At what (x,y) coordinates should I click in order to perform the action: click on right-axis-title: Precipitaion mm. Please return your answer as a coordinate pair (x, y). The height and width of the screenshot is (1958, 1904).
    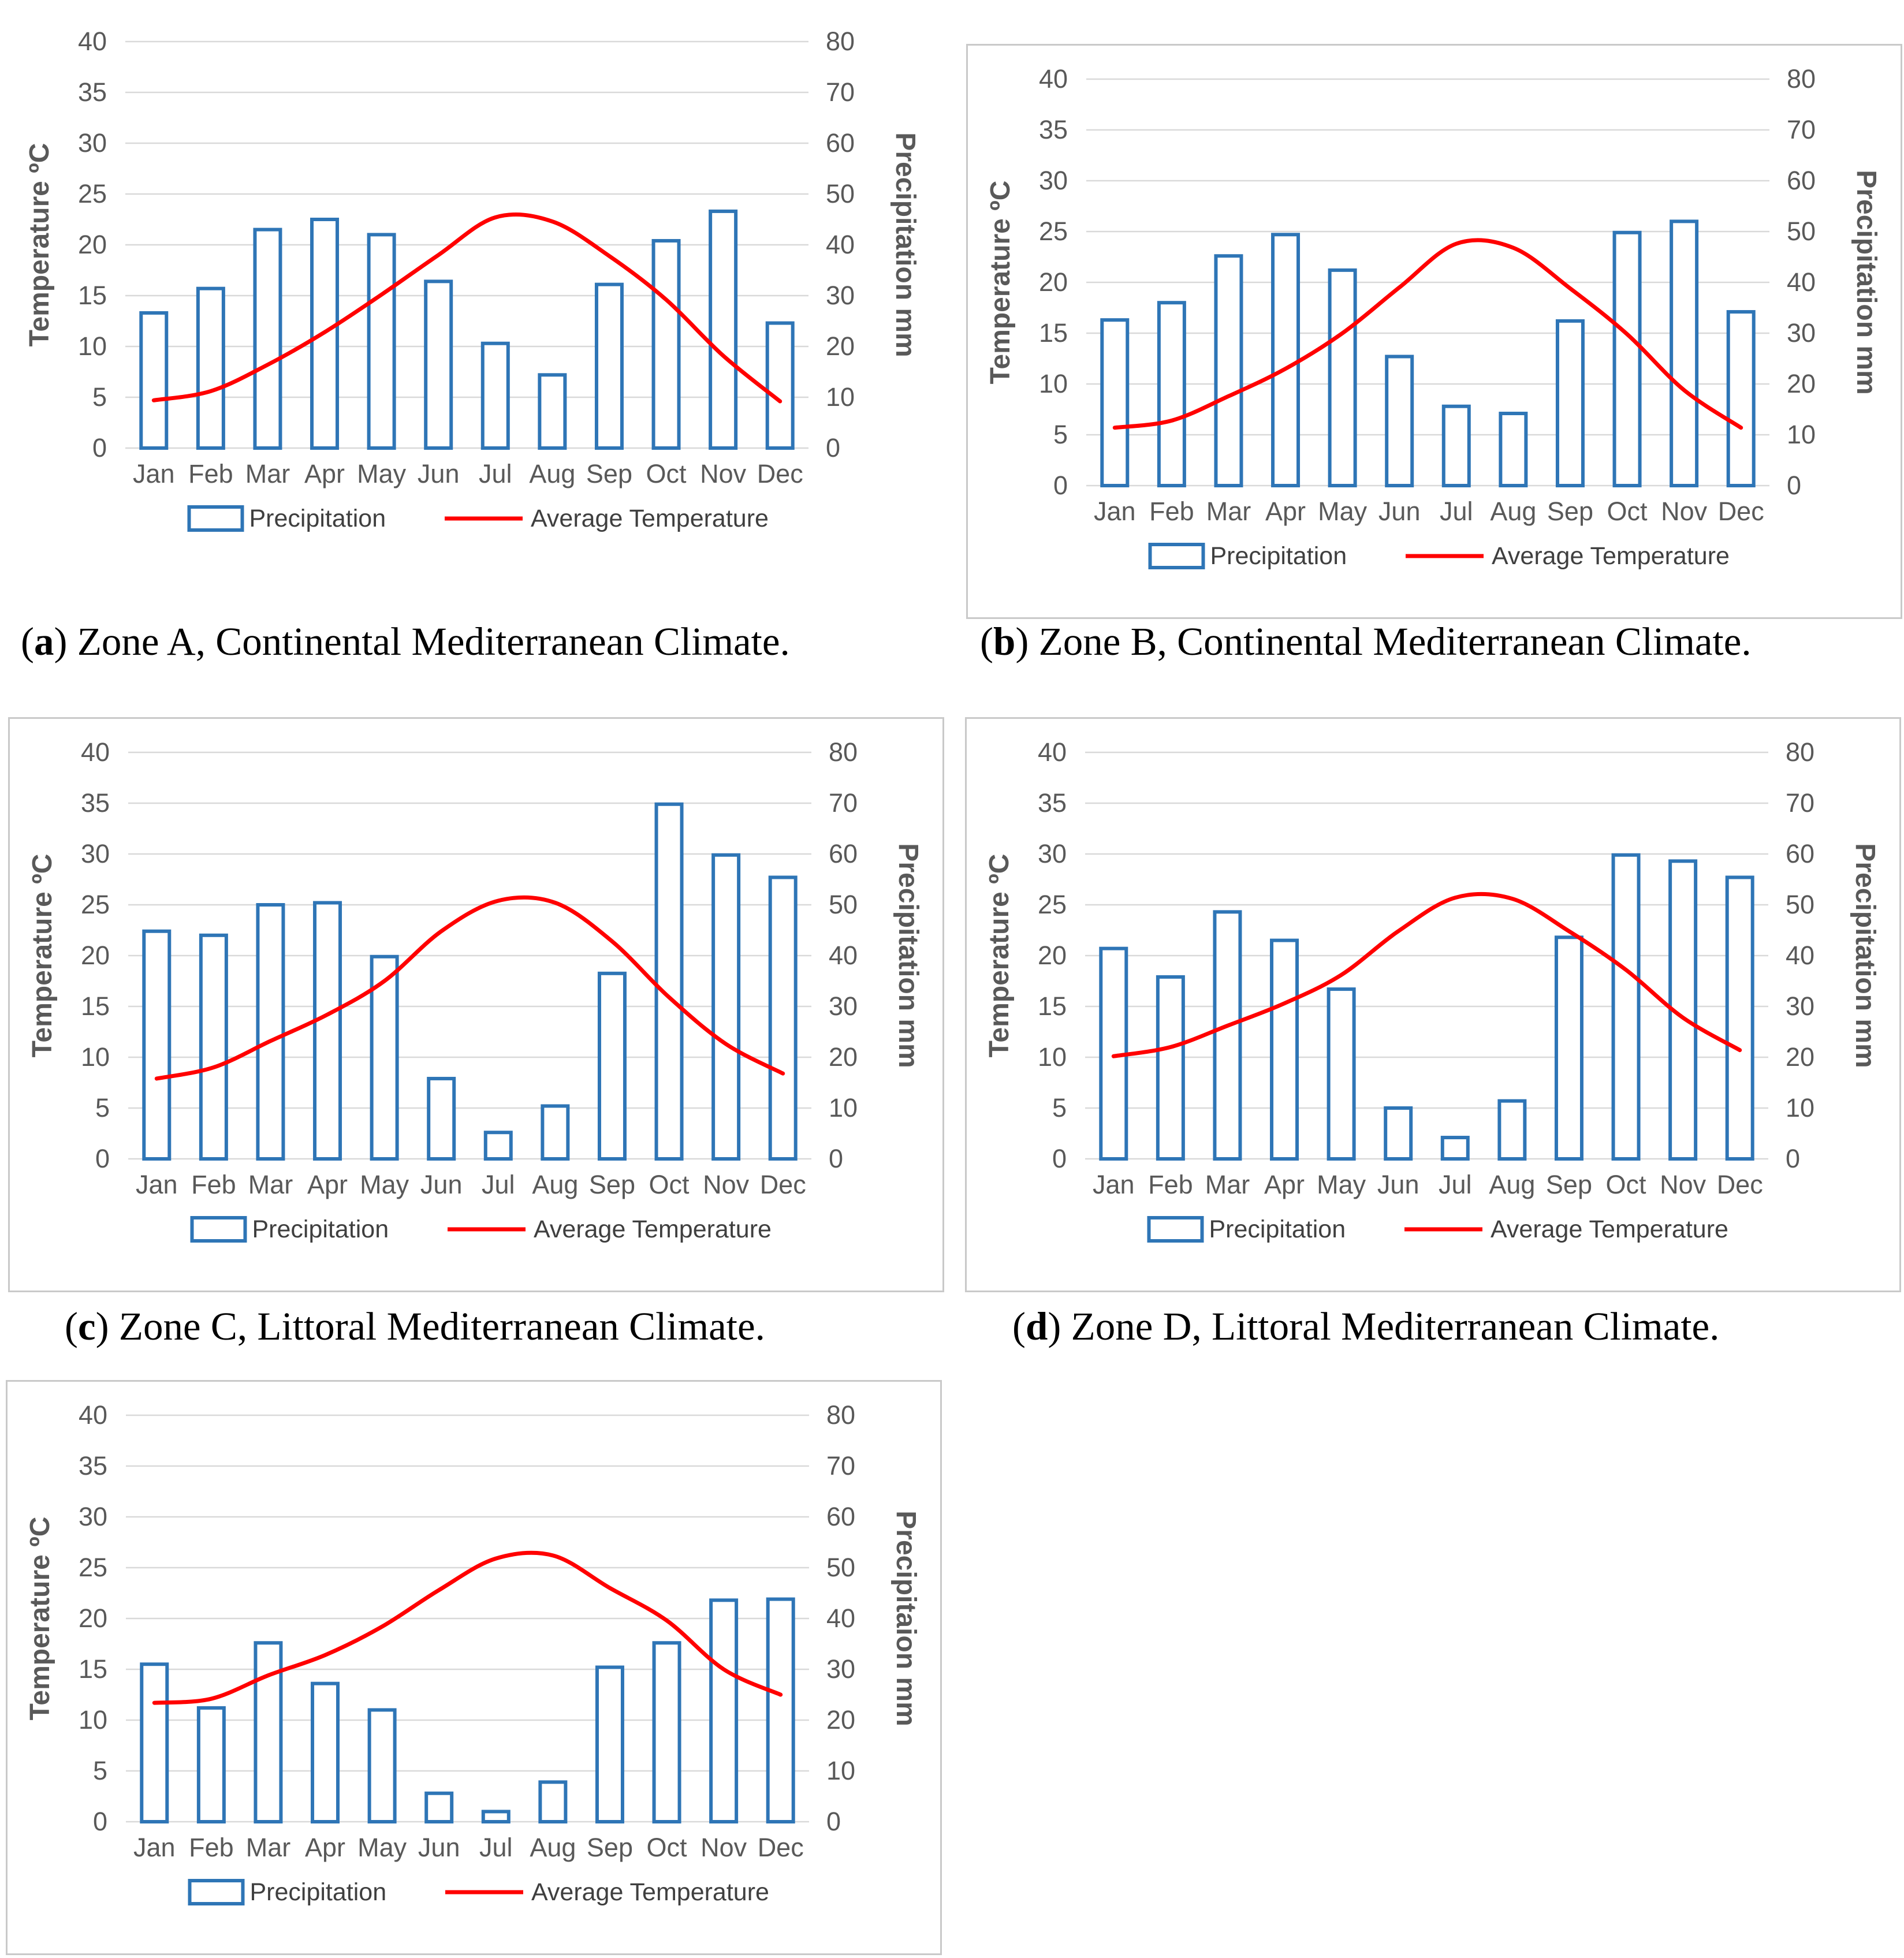
    Looking at the image, I should click on (906, 1618).